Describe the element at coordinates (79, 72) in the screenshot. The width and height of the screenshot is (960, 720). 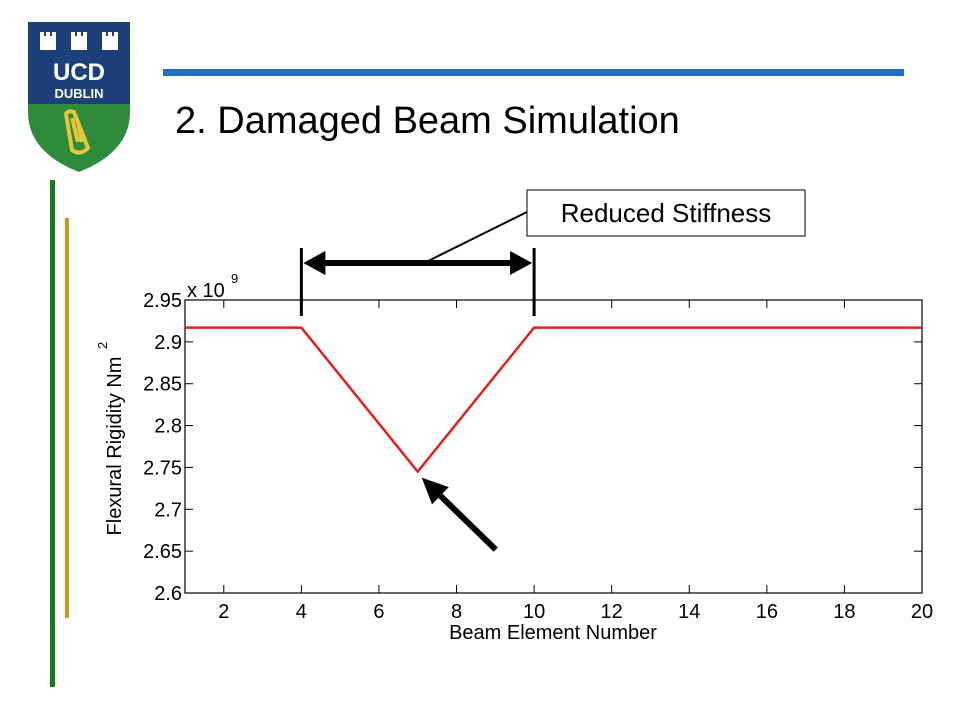
I see `logo-text-ucd: UCD` at that location.